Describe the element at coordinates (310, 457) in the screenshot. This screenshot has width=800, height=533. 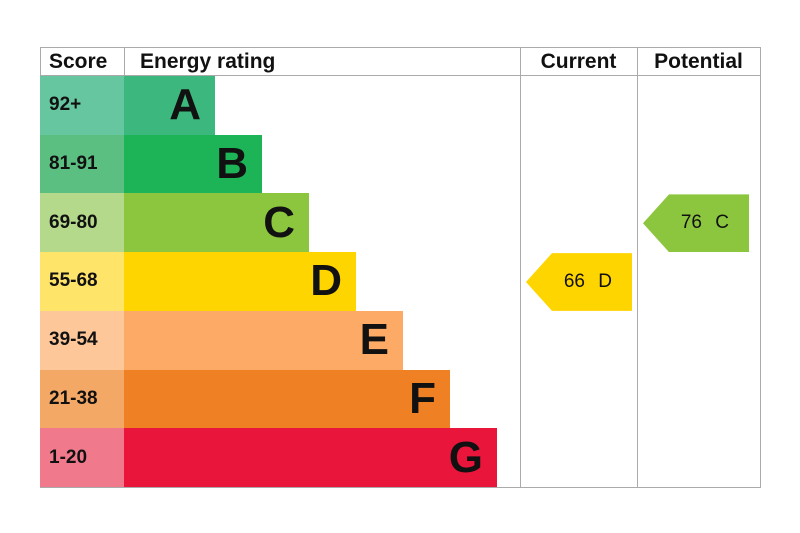
I see `band-bar-g: G` at that location.